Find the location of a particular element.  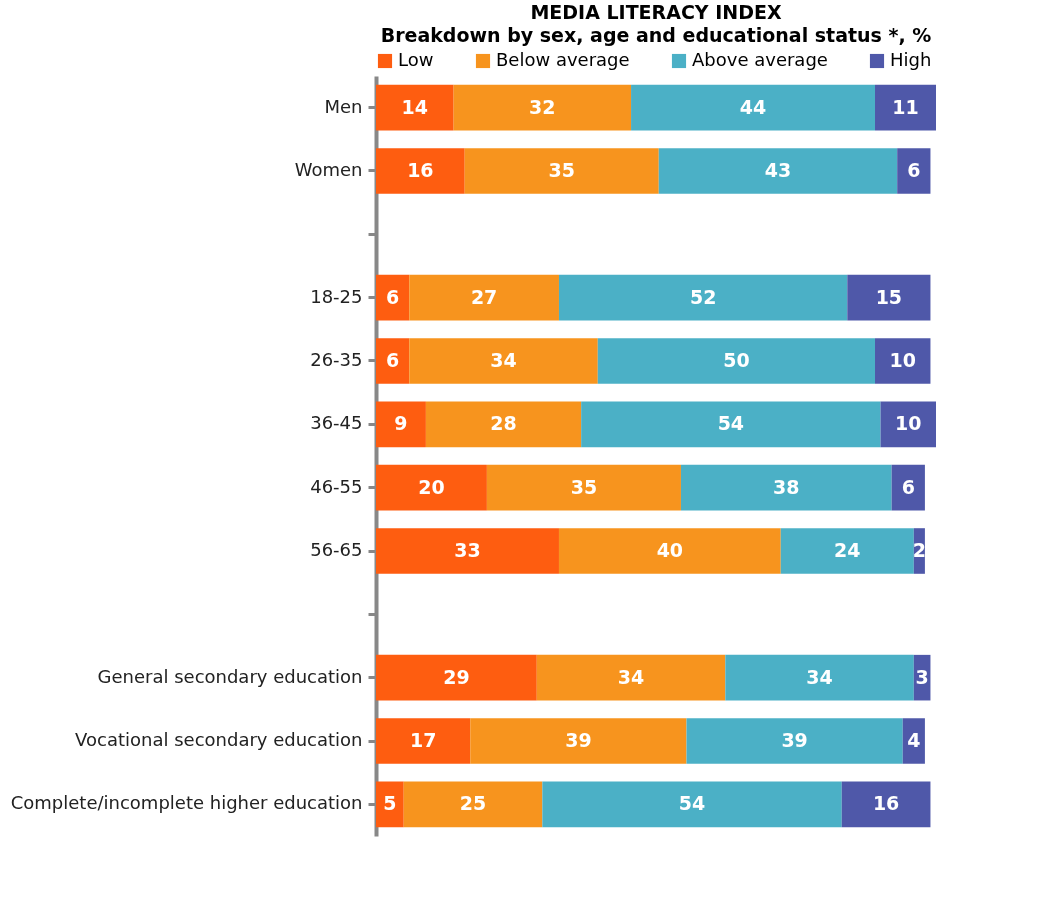

data-label: 20 is located at coordinates (431, 486).